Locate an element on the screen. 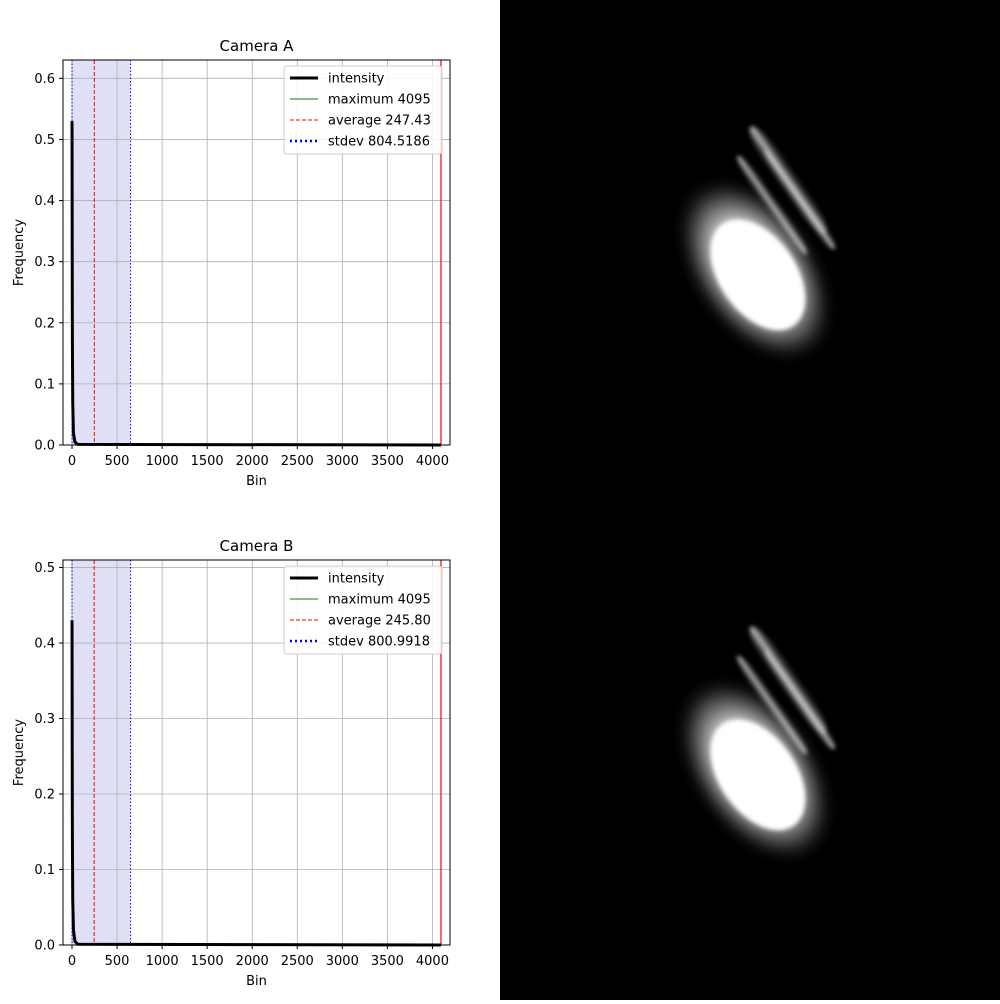 This screenshot has width=1000, height=1004. chart-title: Camera B is located at coordinates (257, 546).